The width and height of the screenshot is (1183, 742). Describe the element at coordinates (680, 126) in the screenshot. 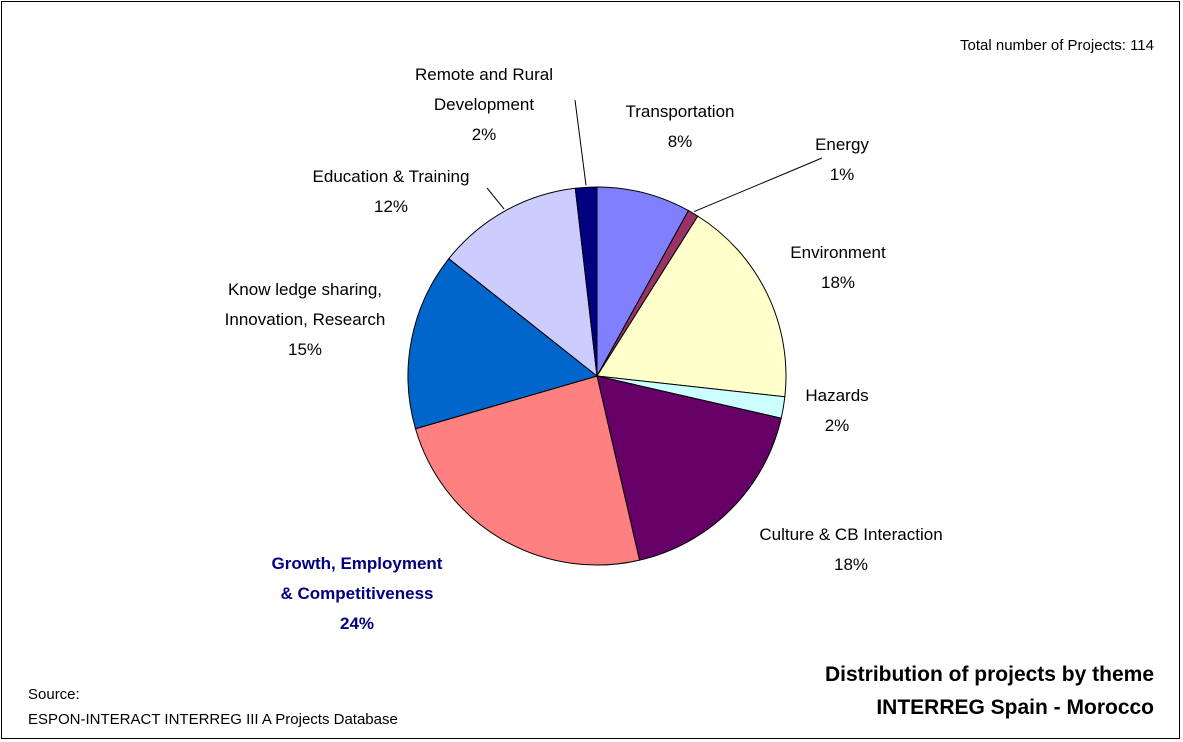

I see `slice-label-0: Transportation 8%` at that location.